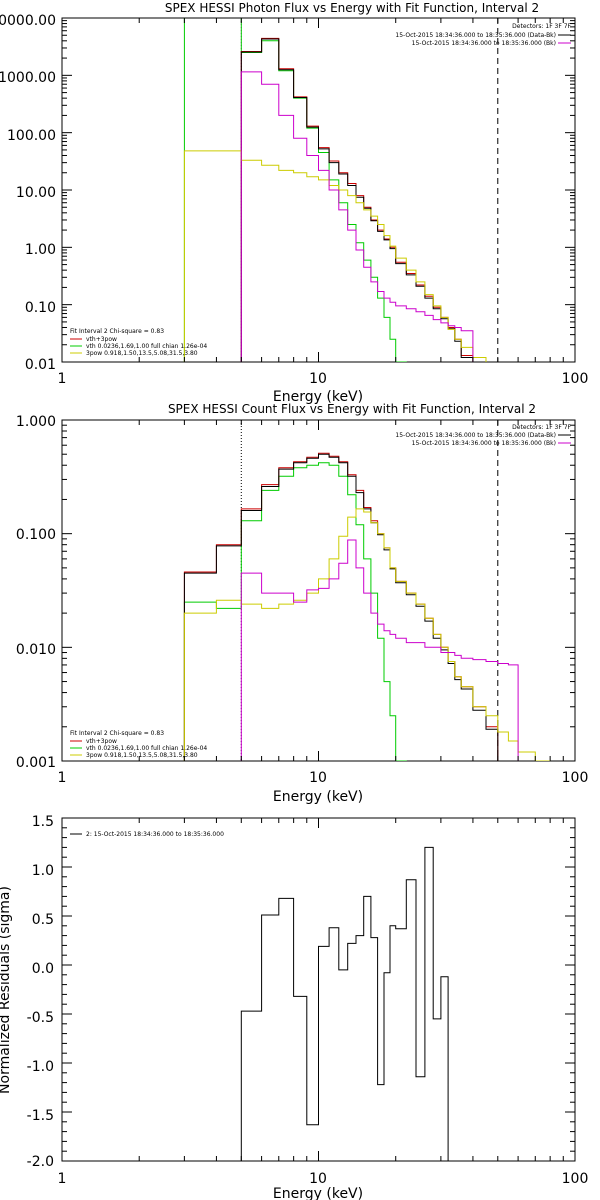 This screenshot has width=600, height=1200. Describe the element at coordinates (117, 331) in the screenshot. I see `photon-fit-line-1: Fit Interval 2 Chi-square = 0.83` at that location.